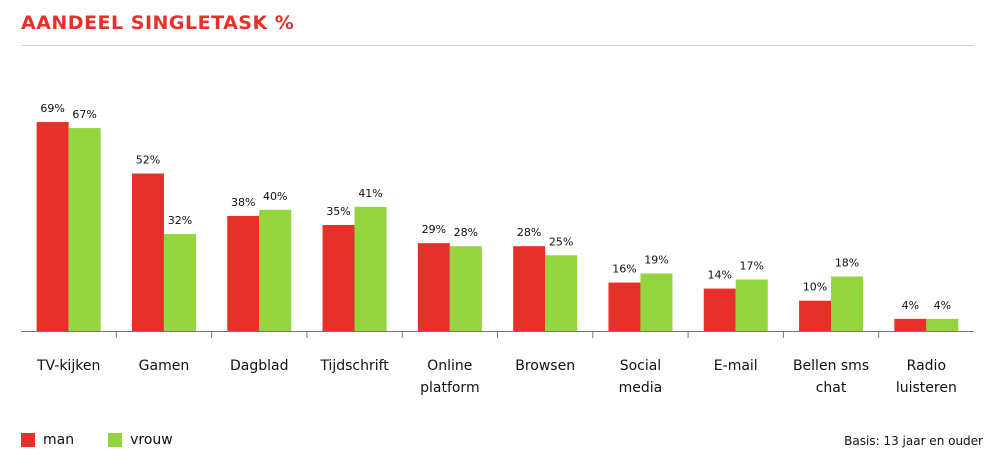 Image resolution: width=995 pixels, height=466 pixels. What do you see at coordinates (158, 23) in the screenshot?
I see `chart-title: AANDEEL SINGLETASK %` at bounding box center [158, 23].